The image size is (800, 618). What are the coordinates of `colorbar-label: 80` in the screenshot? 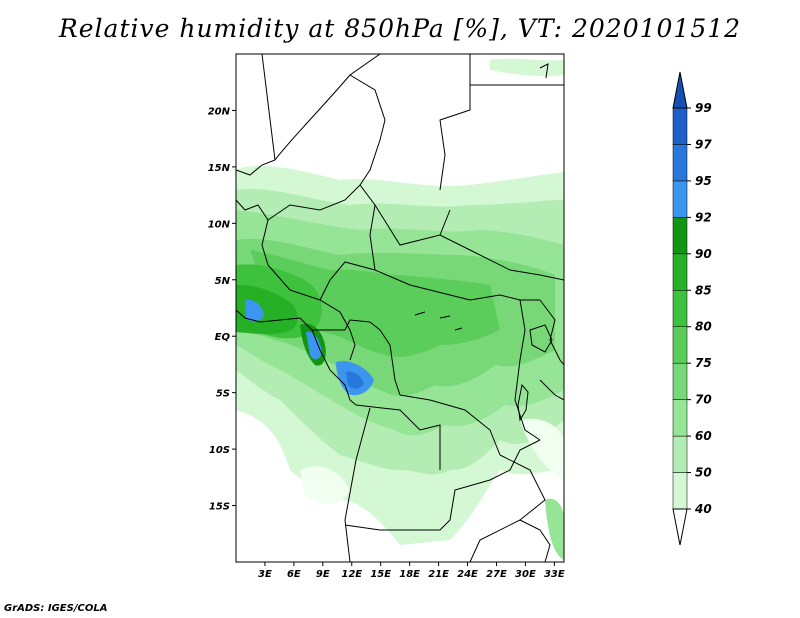 It's located at (703, 327).